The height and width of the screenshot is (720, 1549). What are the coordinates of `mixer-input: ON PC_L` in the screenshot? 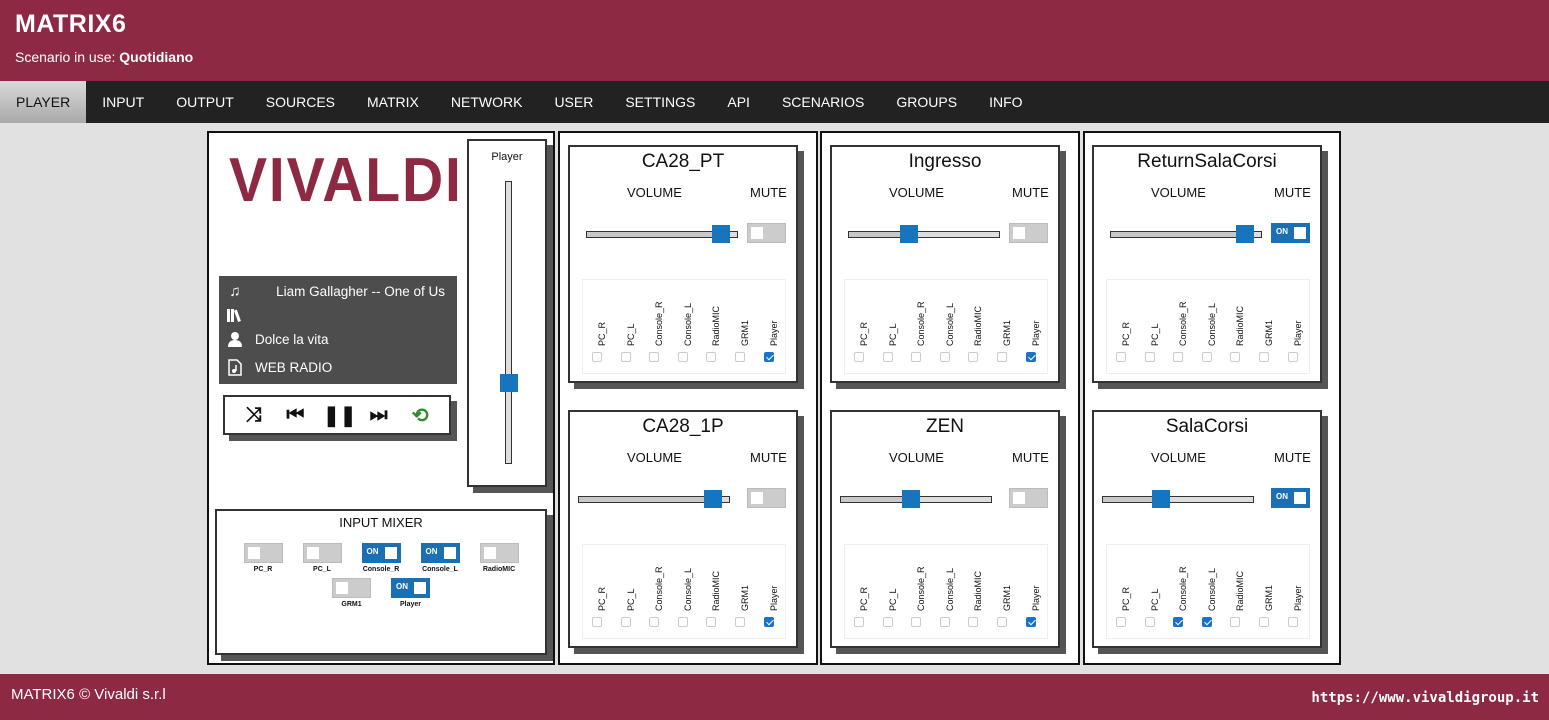 It's located at (322, 558).